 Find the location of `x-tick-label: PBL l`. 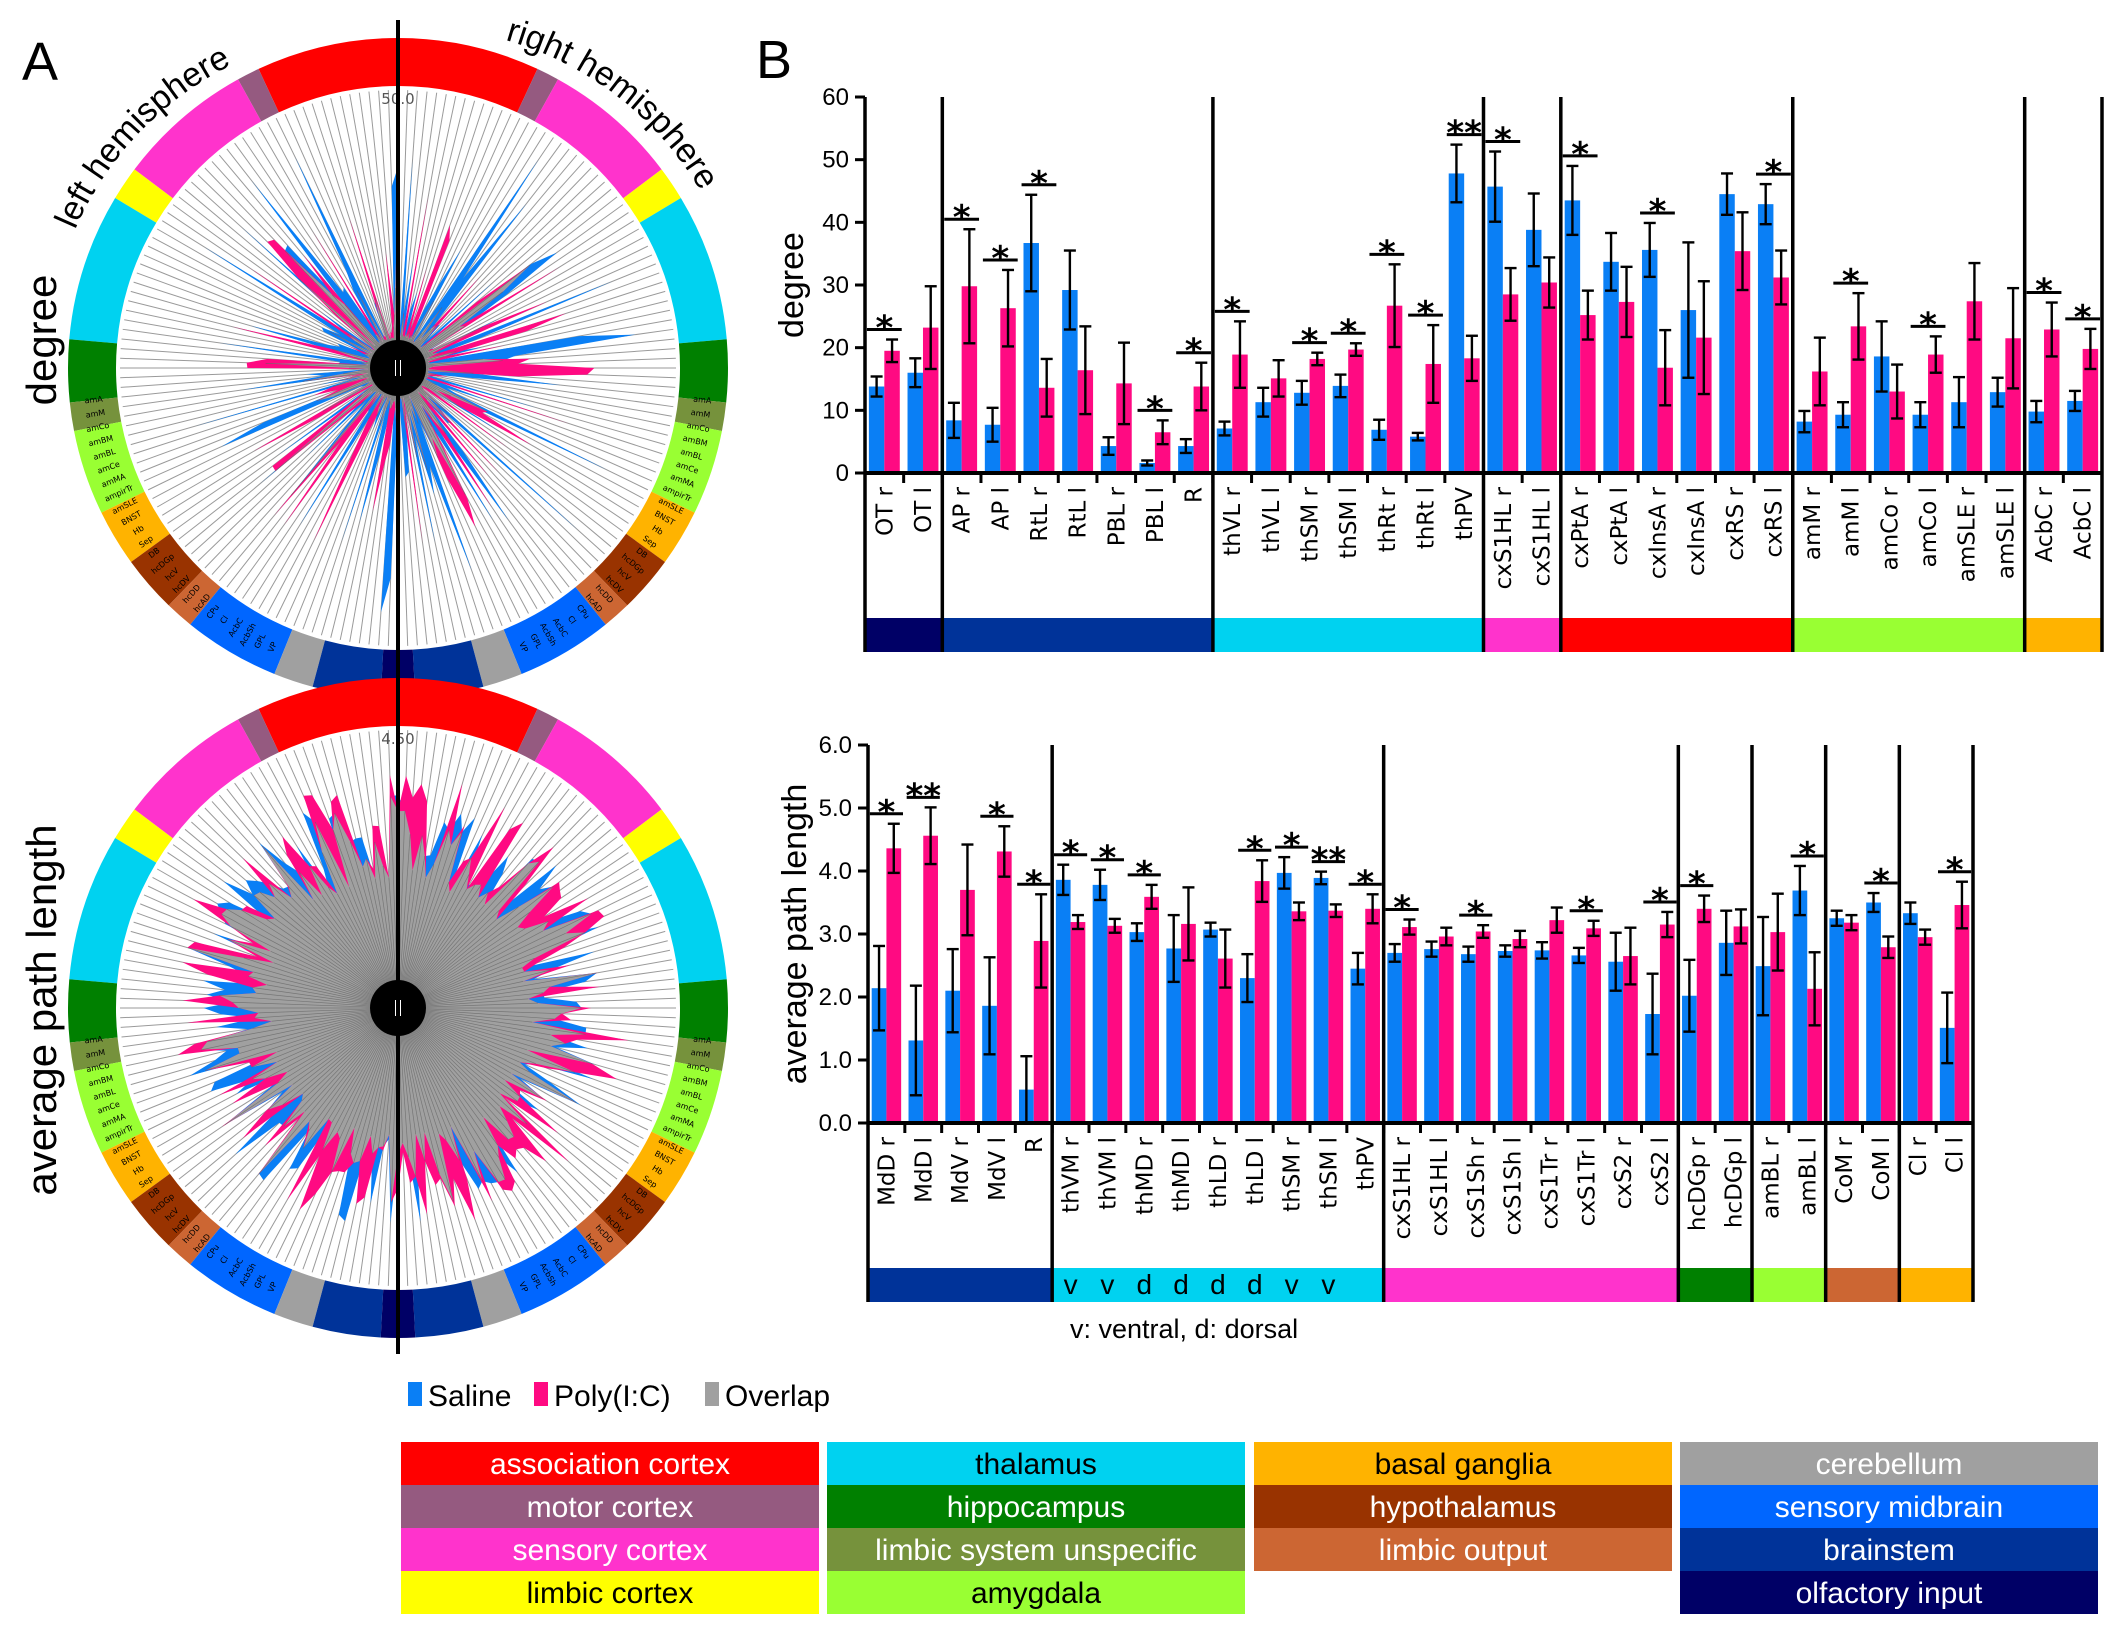

x-tick-label: PBL l is located at coordinates (1156, 515).